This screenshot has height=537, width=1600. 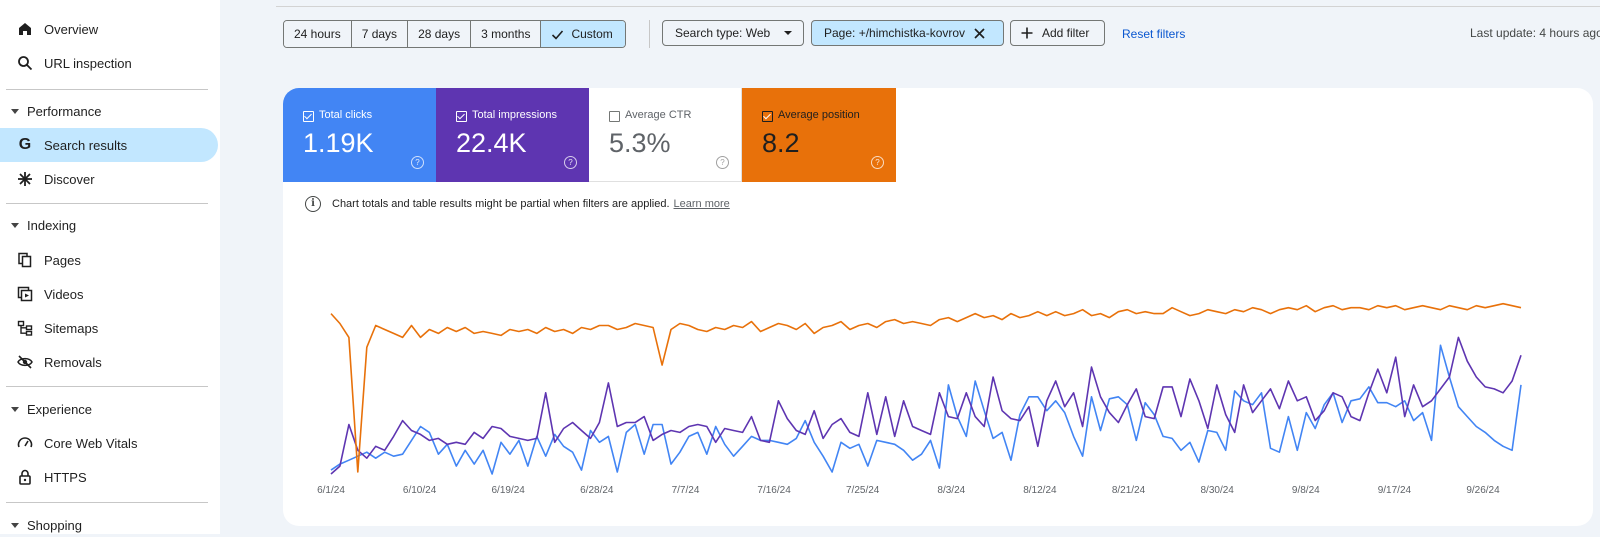 I want to click on google-g-icon: G, so click(x=25, y=144).